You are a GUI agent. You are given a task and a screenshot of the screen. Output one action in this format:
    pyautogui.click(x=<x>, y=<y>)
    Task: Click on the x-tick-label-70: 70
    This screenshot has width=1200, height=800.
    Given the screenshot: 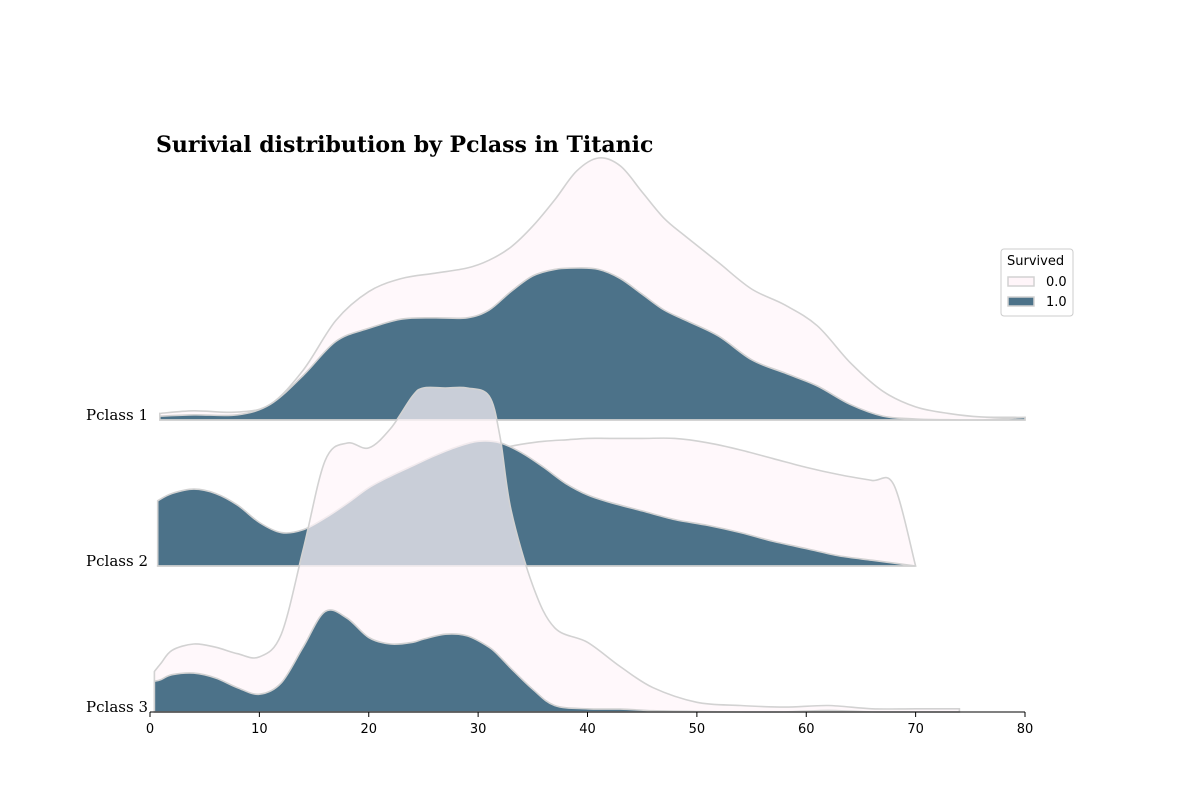 What is the action you would take?
    pyautogui.click(x=915, y=729)
    